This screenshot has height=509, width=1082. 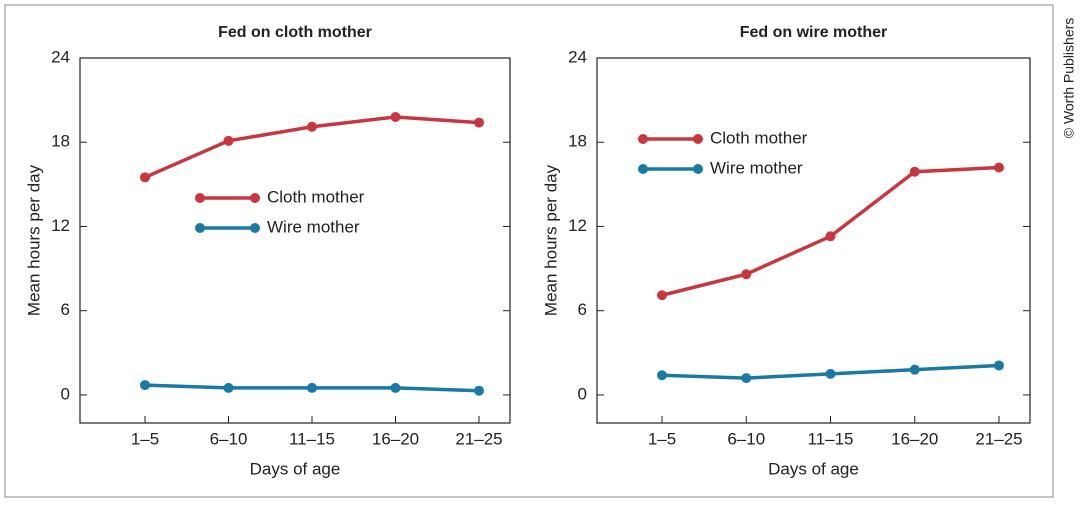 I want to click on credit: © Worth Publishers, so click(x=1069, y=78).